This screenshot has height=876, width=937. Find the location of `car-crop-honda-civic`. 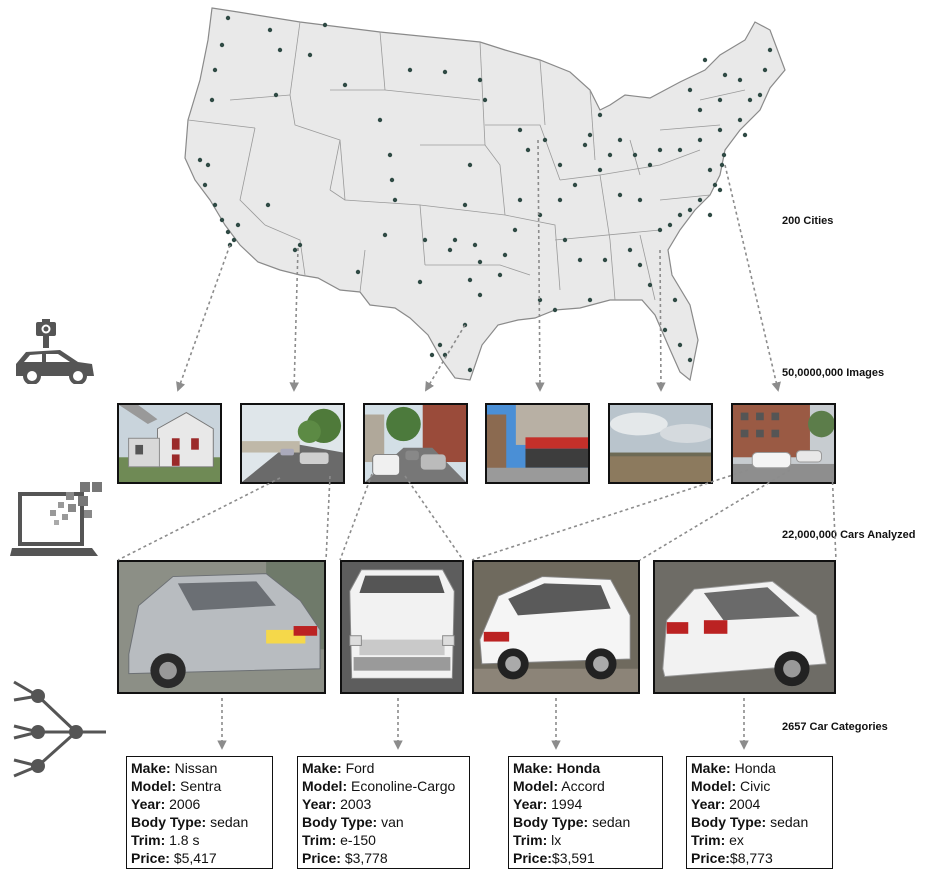

car-crop-honda-civic is located at coordinates (744, 627).